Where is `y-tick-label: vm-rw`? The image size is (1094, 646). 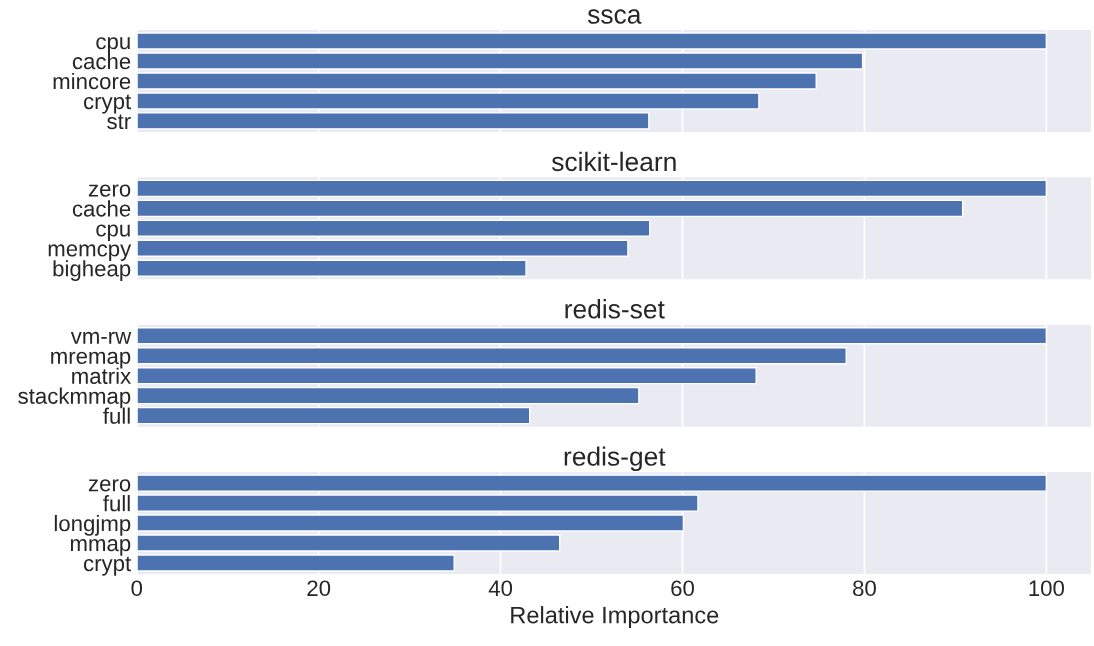 y-tick-label: vm-rw is located at coordinates (101, 337).